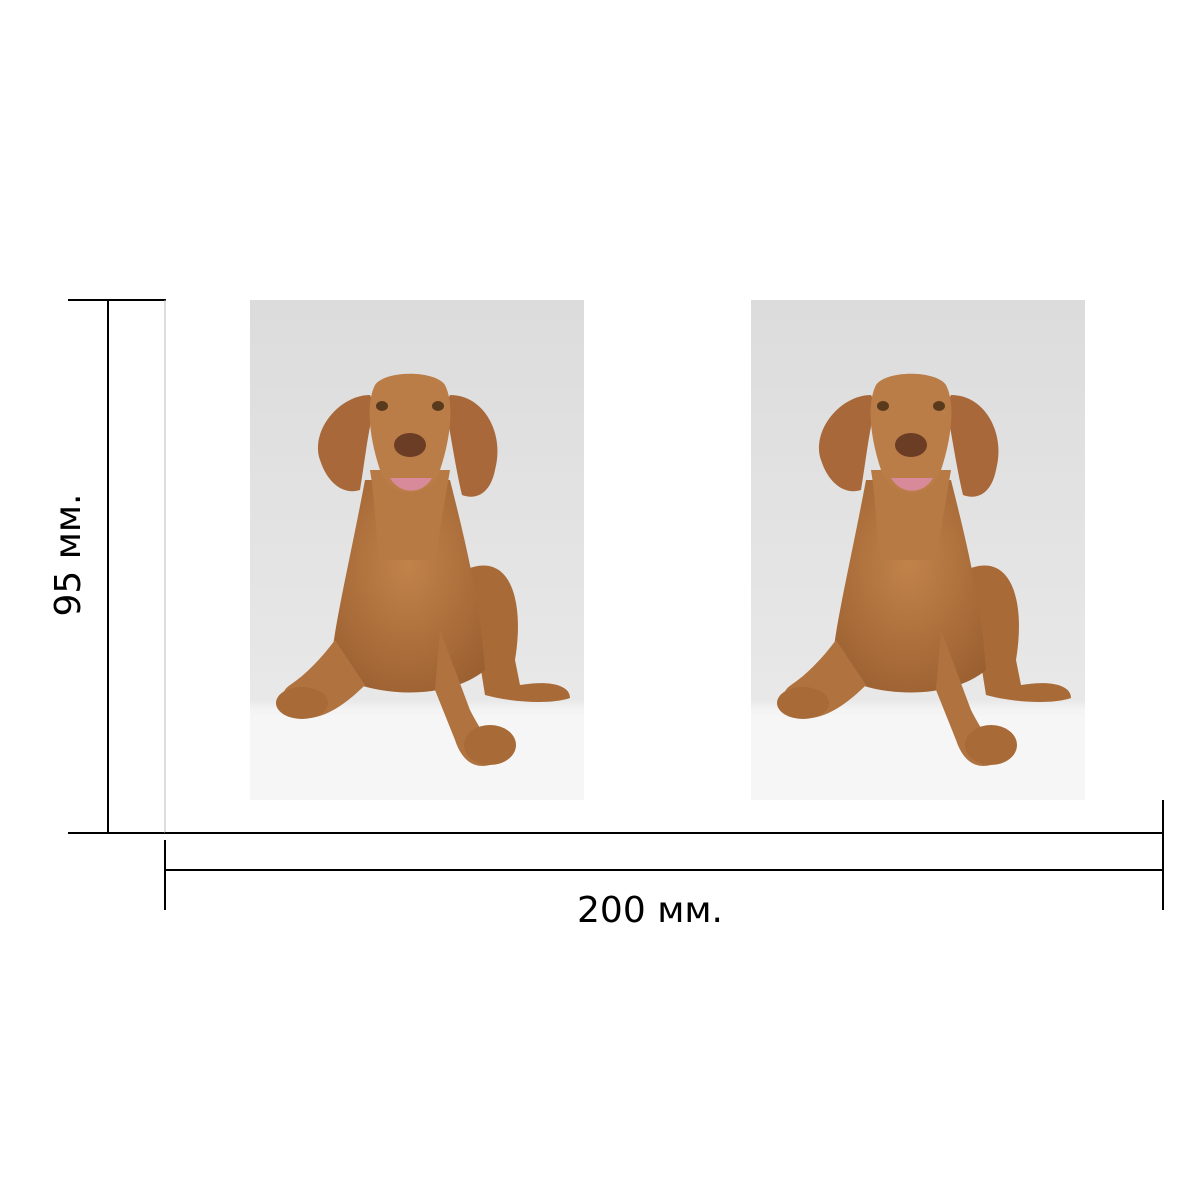 This screenshot has height=1200, width=1200. I want to click on height-label: 95 мм., so click(68, 554).